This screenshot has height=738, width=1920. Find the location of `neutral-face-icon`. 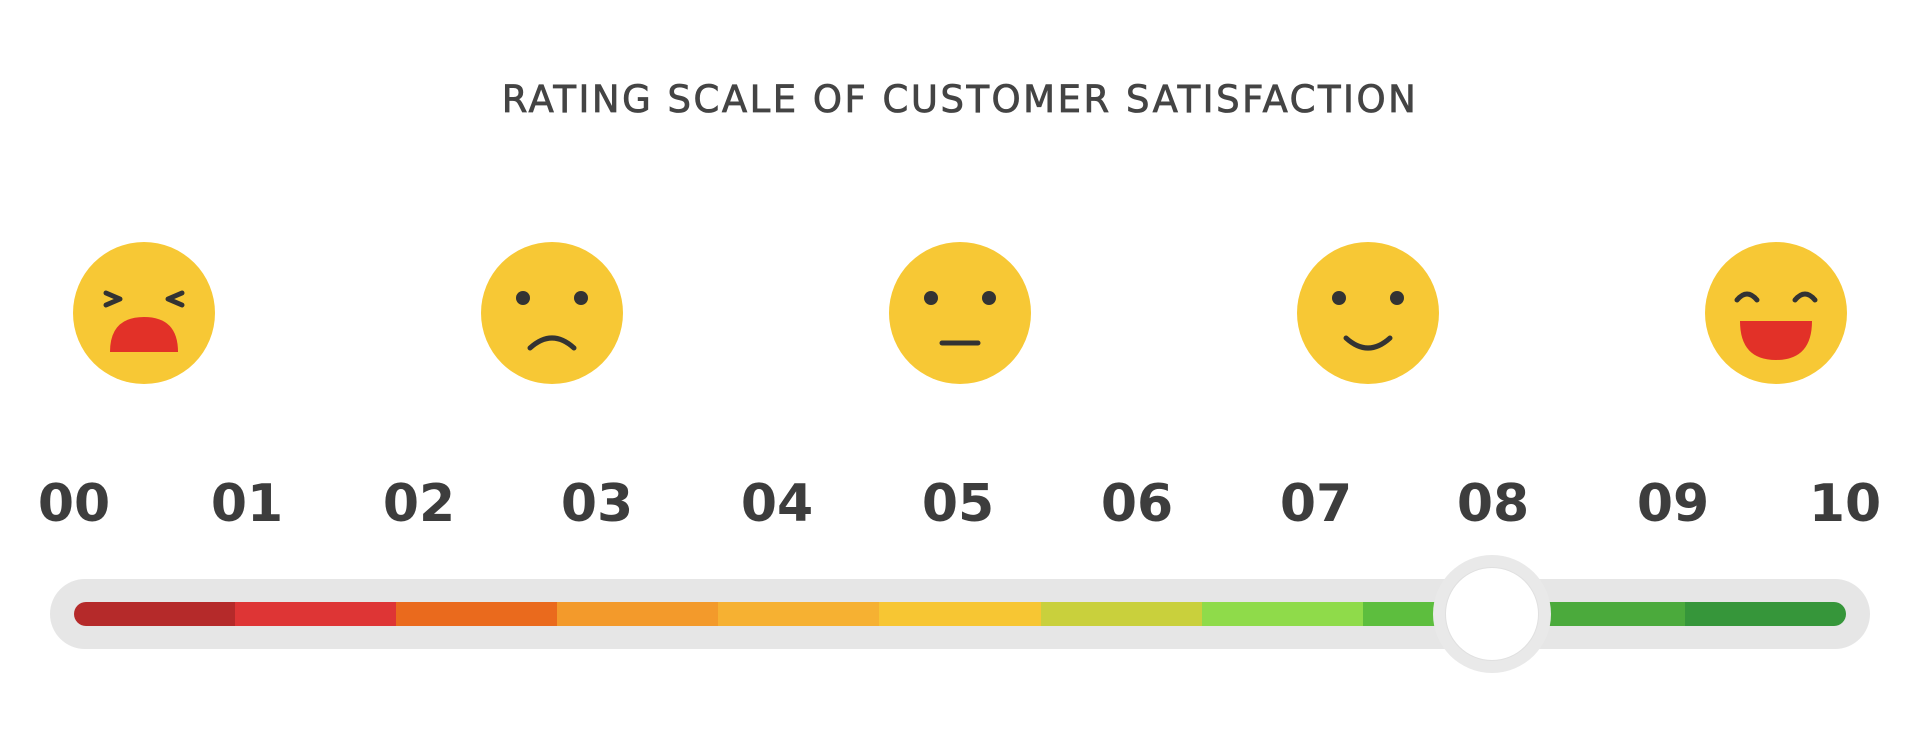

neutral-face-icon is located at coordinates (960, 313).